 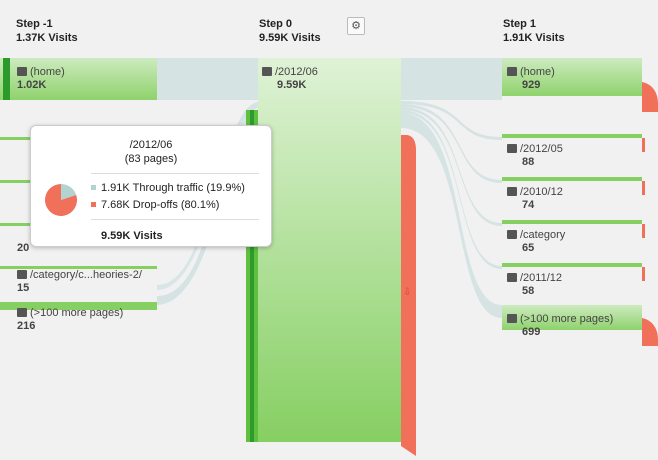 What do you see at coordinates (531, 85) in the screenshot?
I see `node-value: 929` at bounding box center [531, 85].